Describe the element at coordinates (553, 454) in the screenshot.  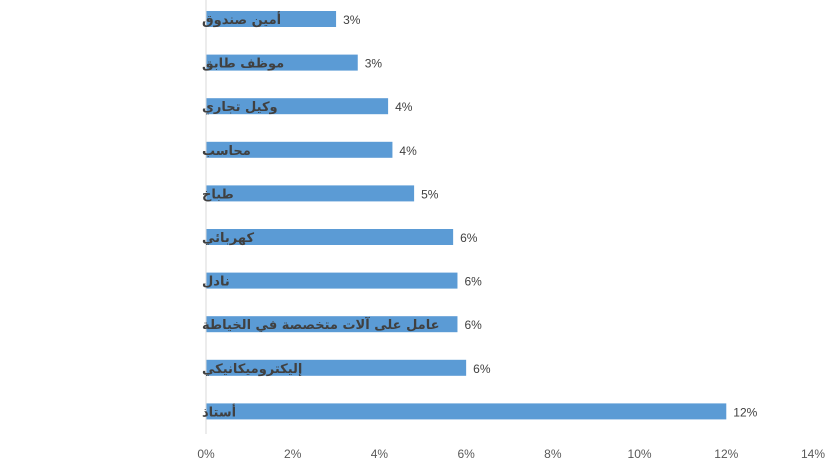
I see `x-tick-label: 8%` at that location.